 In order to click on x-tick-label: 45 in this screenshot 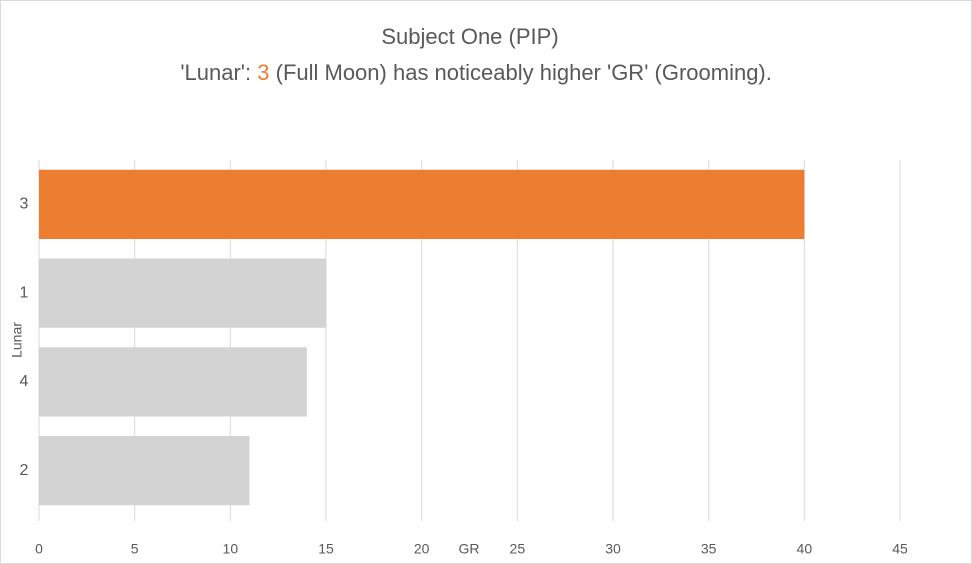, I will do `click(900, 549)`.